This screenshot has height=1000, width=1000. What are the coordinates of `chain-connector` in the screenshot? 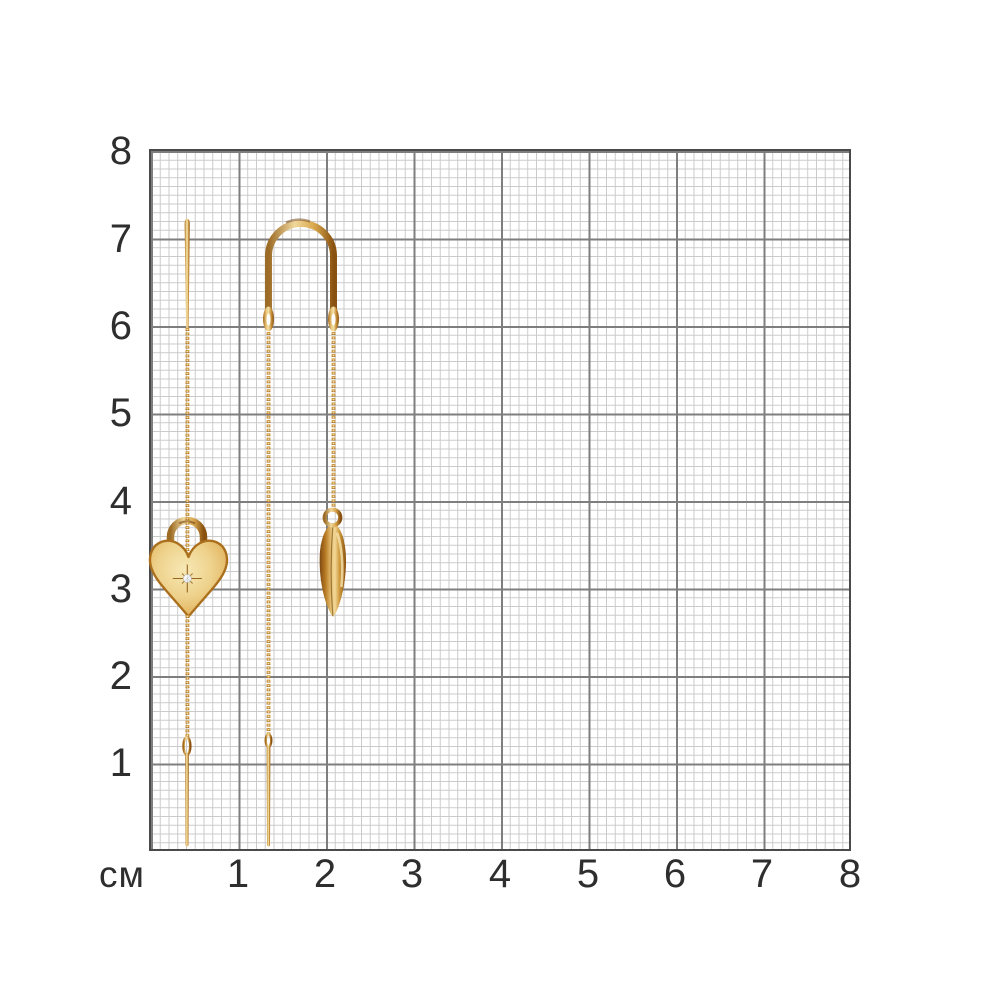 It's located at (268, 740).